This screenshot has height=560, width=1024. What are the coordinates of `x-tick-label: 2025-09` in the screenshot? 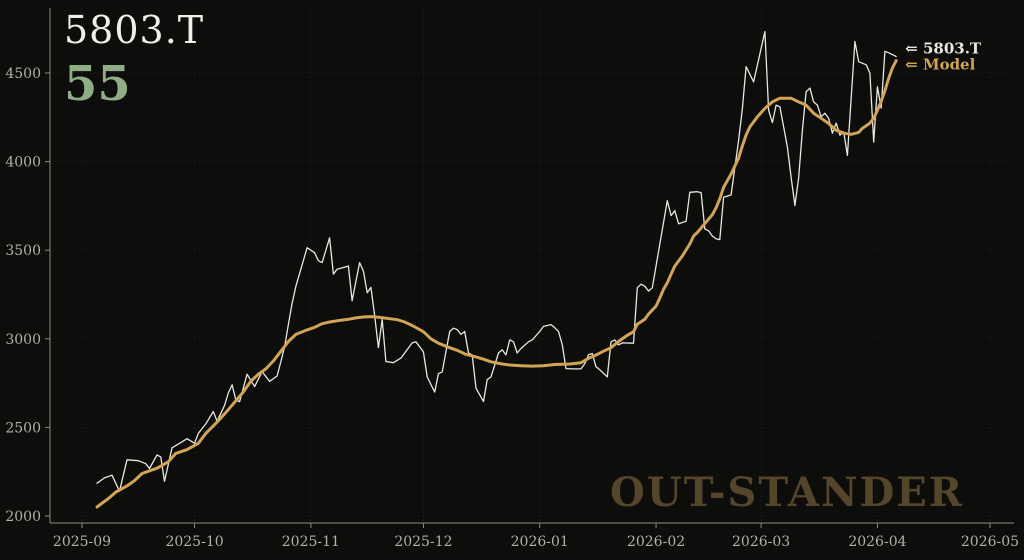 It's located at (82, 542).